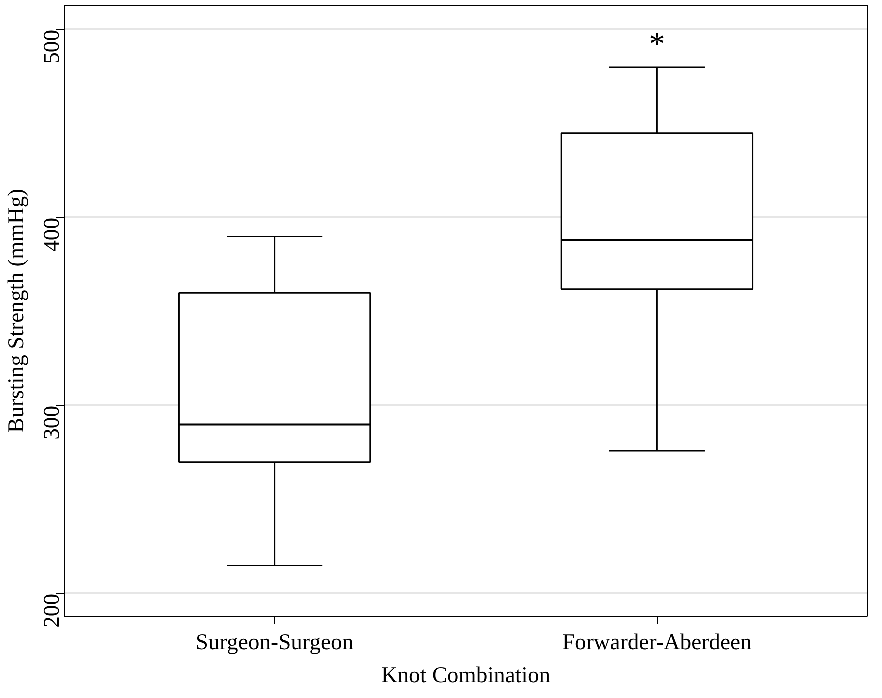 The image size is (882, 698). What do you see at coordinates (51, 47) in the screenshot?
I see `y-tick-label: 500` at bounding box center [51, 47].